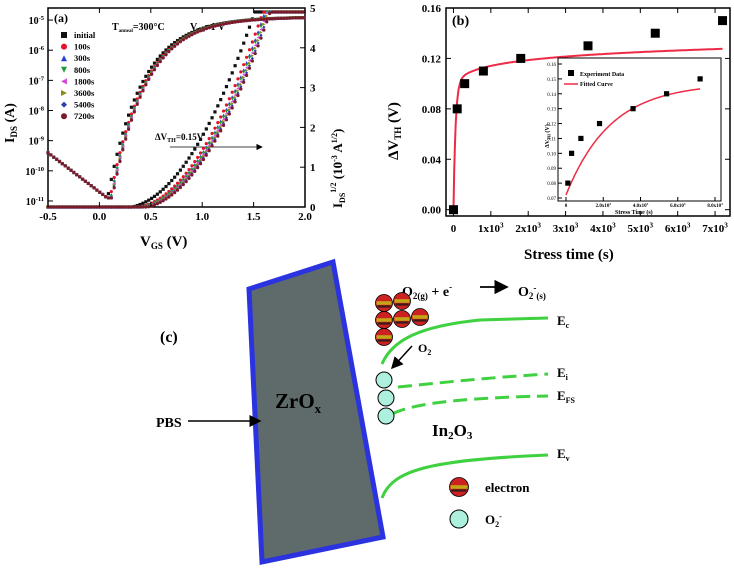  What do you see at coordinates (298, 402) in the screenshot?
I see `zrox-label: ZrOx` at bounding box center [298, 402].